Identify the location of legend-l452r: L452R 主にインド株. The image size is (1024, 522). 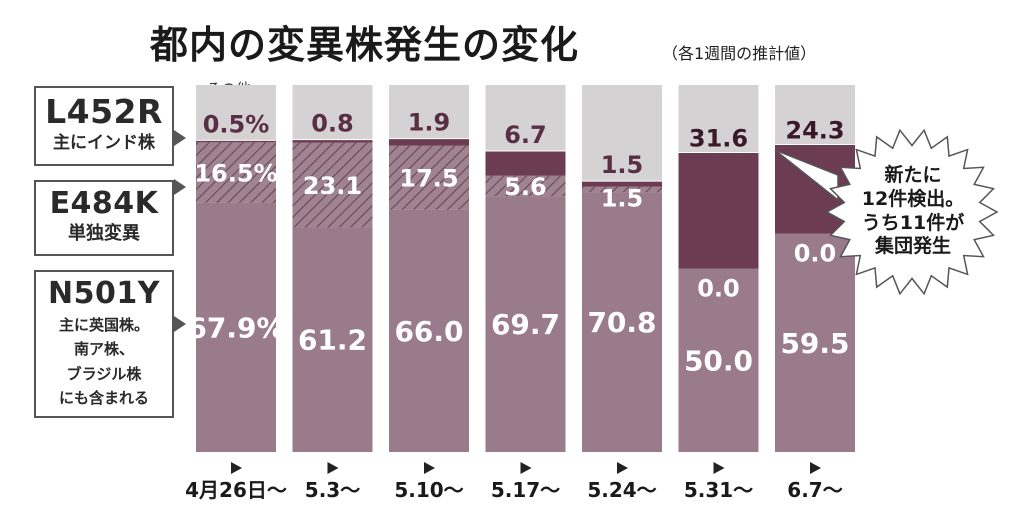
(104, 126).